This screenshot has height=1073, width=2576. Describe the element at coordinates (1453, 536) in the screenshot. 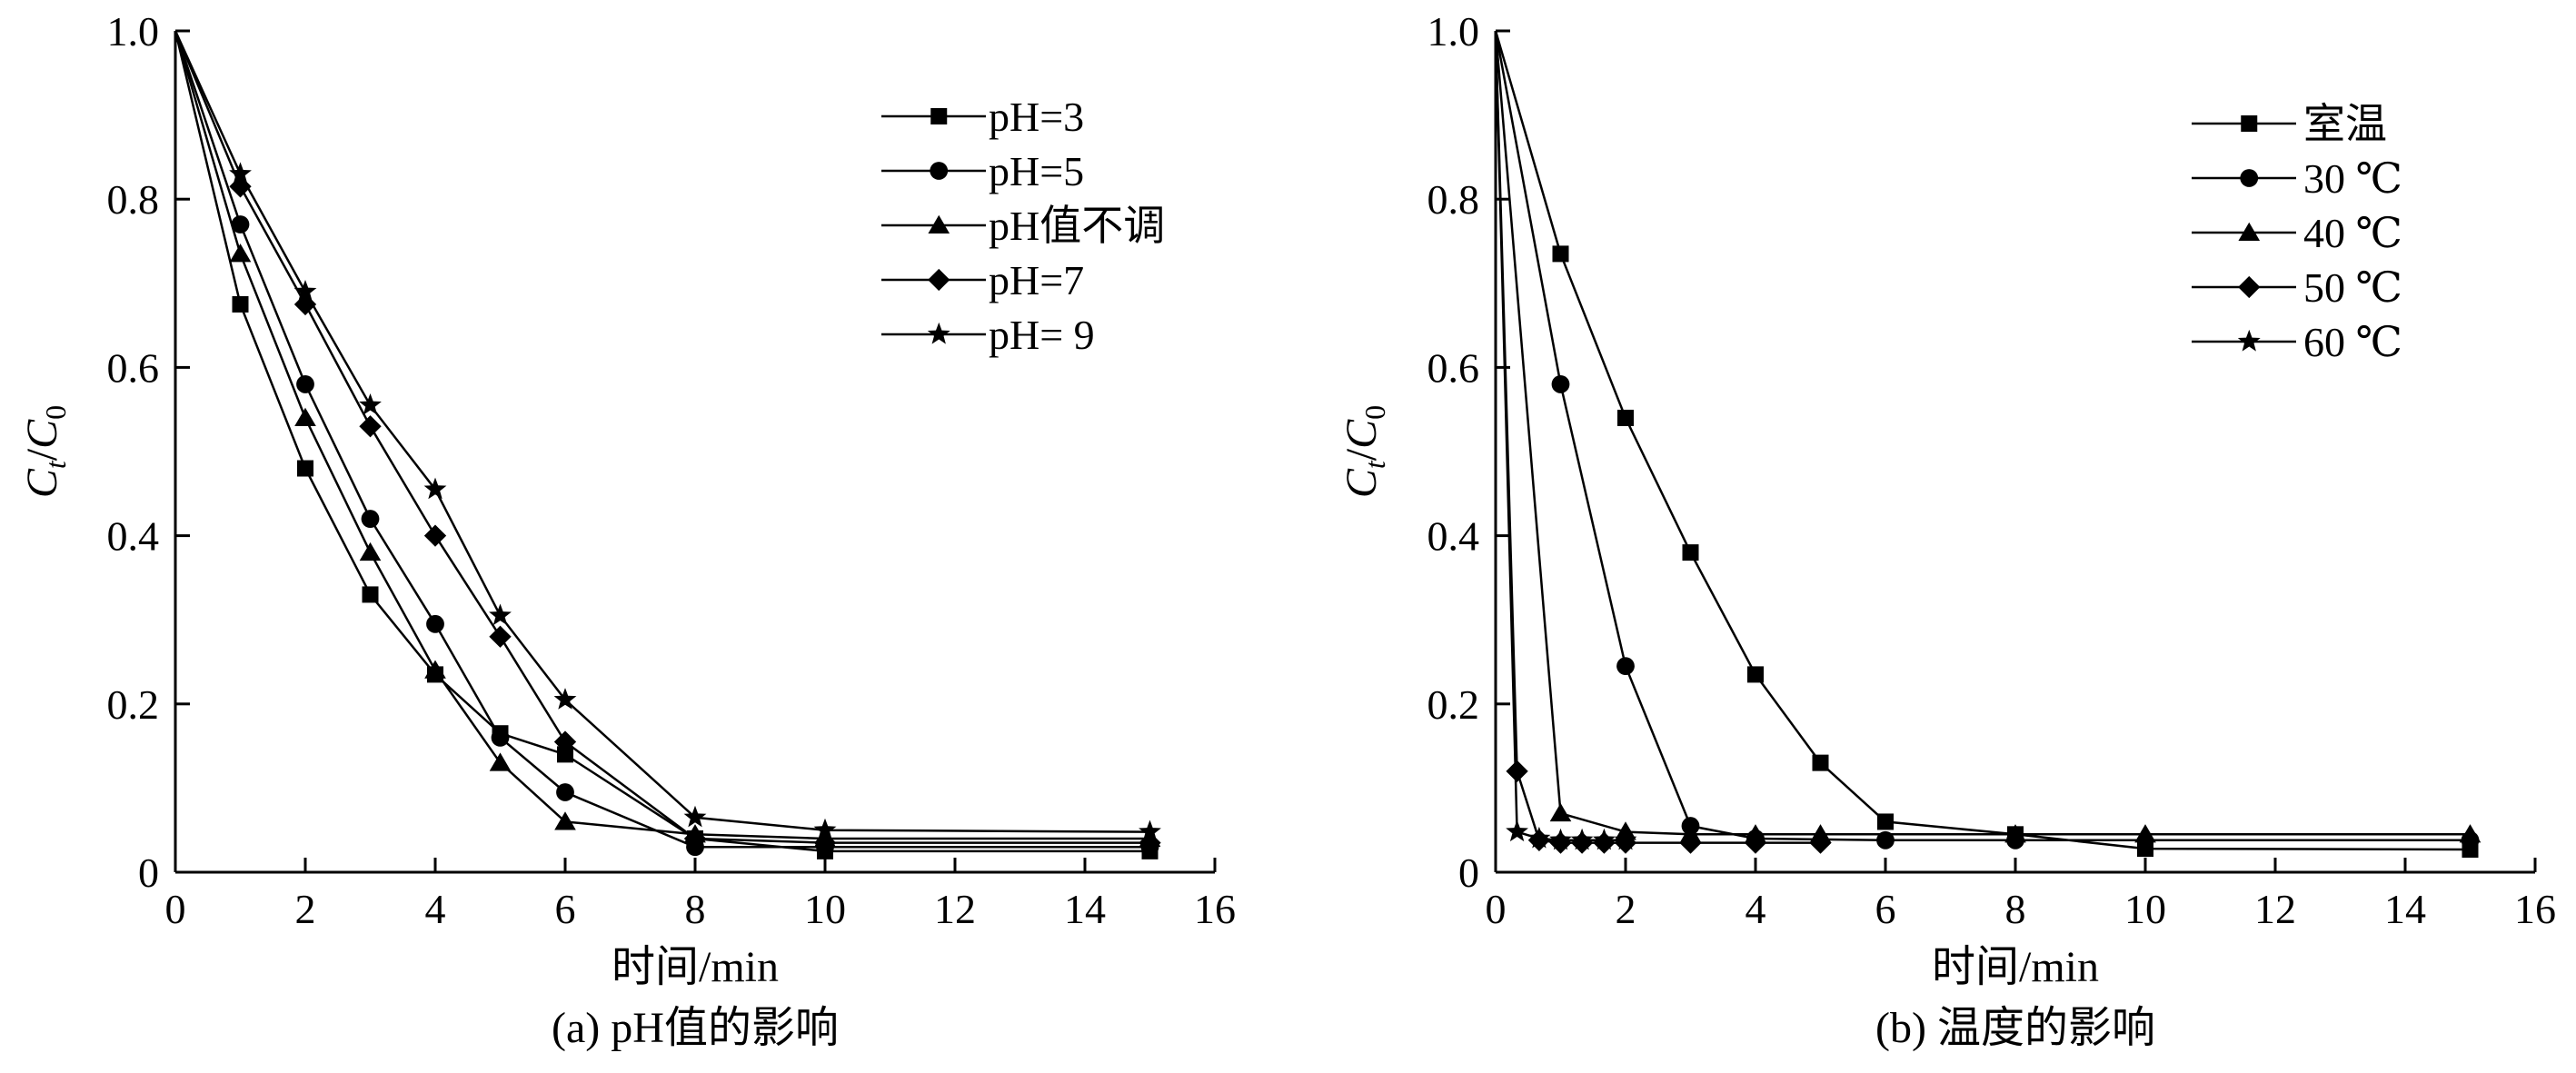

I see `y-tick-label: 0.4` at that location.